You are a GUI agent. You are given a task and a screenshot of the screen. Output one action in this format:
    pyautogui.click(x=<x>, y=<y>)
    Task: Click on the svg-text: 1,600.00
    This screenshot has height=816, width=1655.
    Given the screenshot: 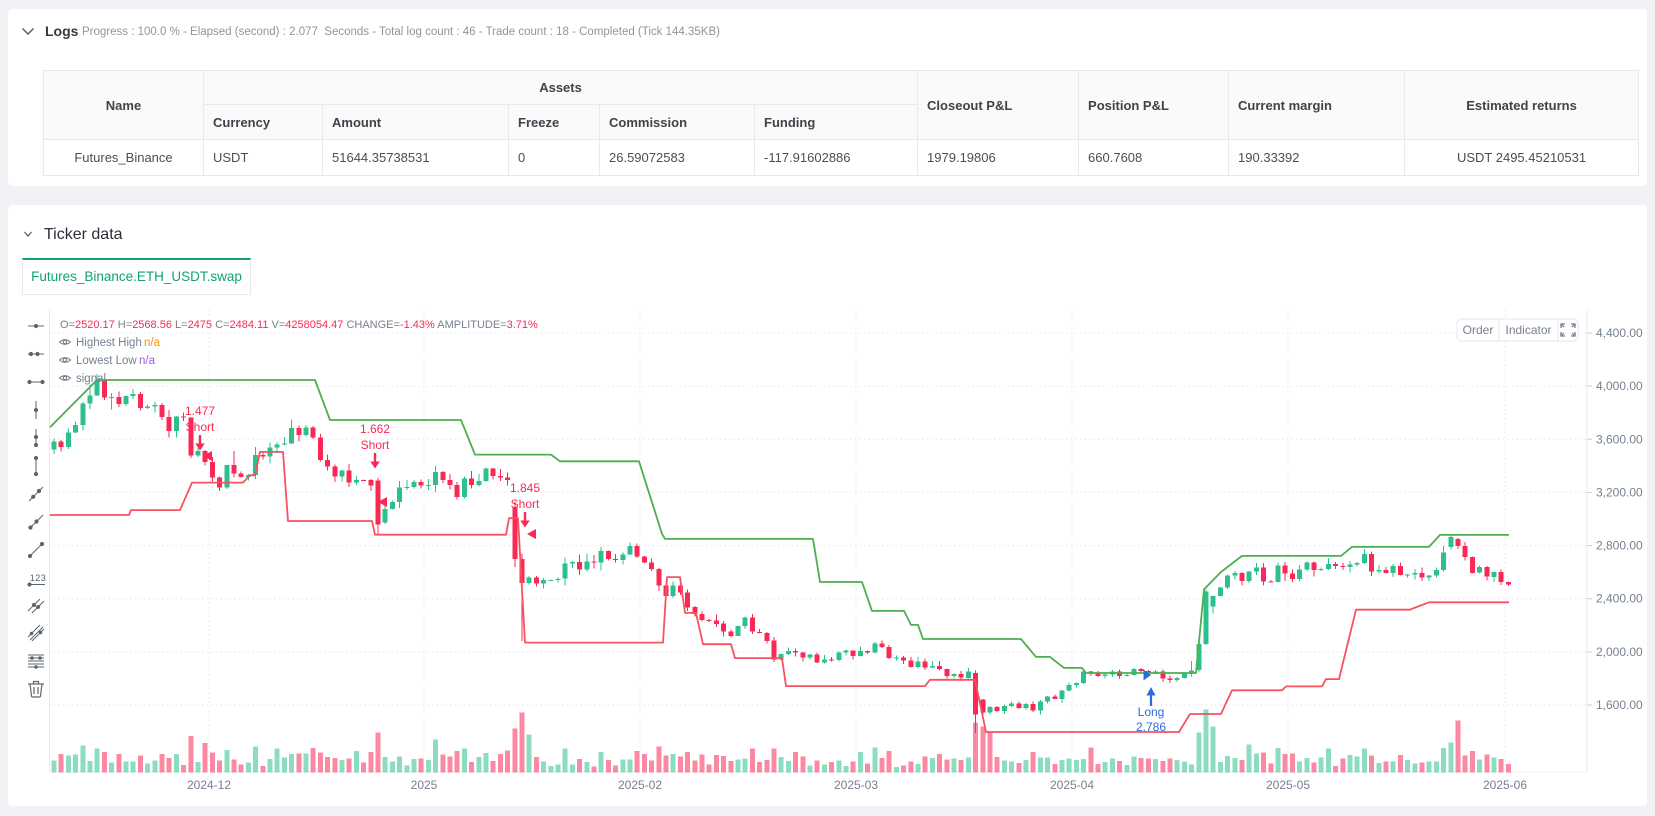 What is the action you would take?
    pyautogui.click(x=1619, y=705)
    